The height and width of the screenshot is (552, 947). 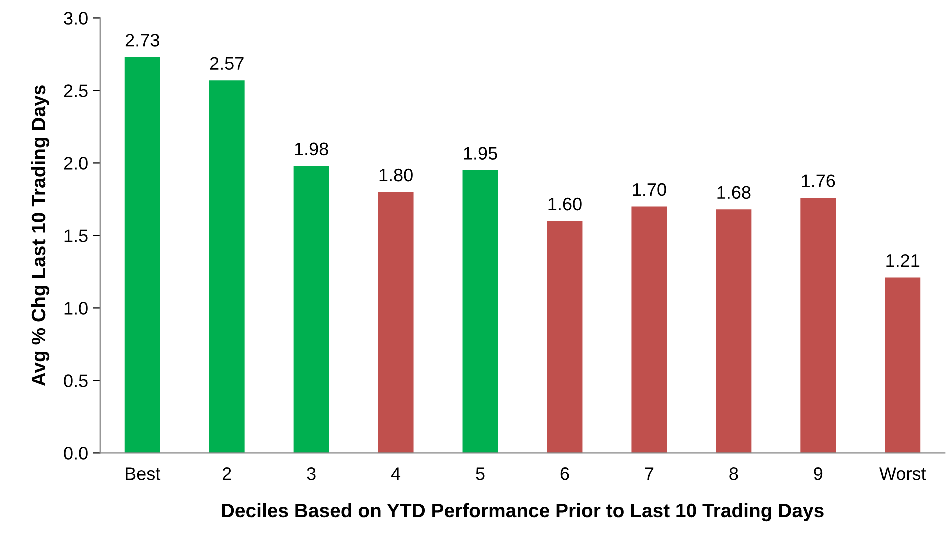 What do you see at coordinates (818, 474) in the screenshot?
I see `x-tick-label: 9` at bounding box center [818, 474].